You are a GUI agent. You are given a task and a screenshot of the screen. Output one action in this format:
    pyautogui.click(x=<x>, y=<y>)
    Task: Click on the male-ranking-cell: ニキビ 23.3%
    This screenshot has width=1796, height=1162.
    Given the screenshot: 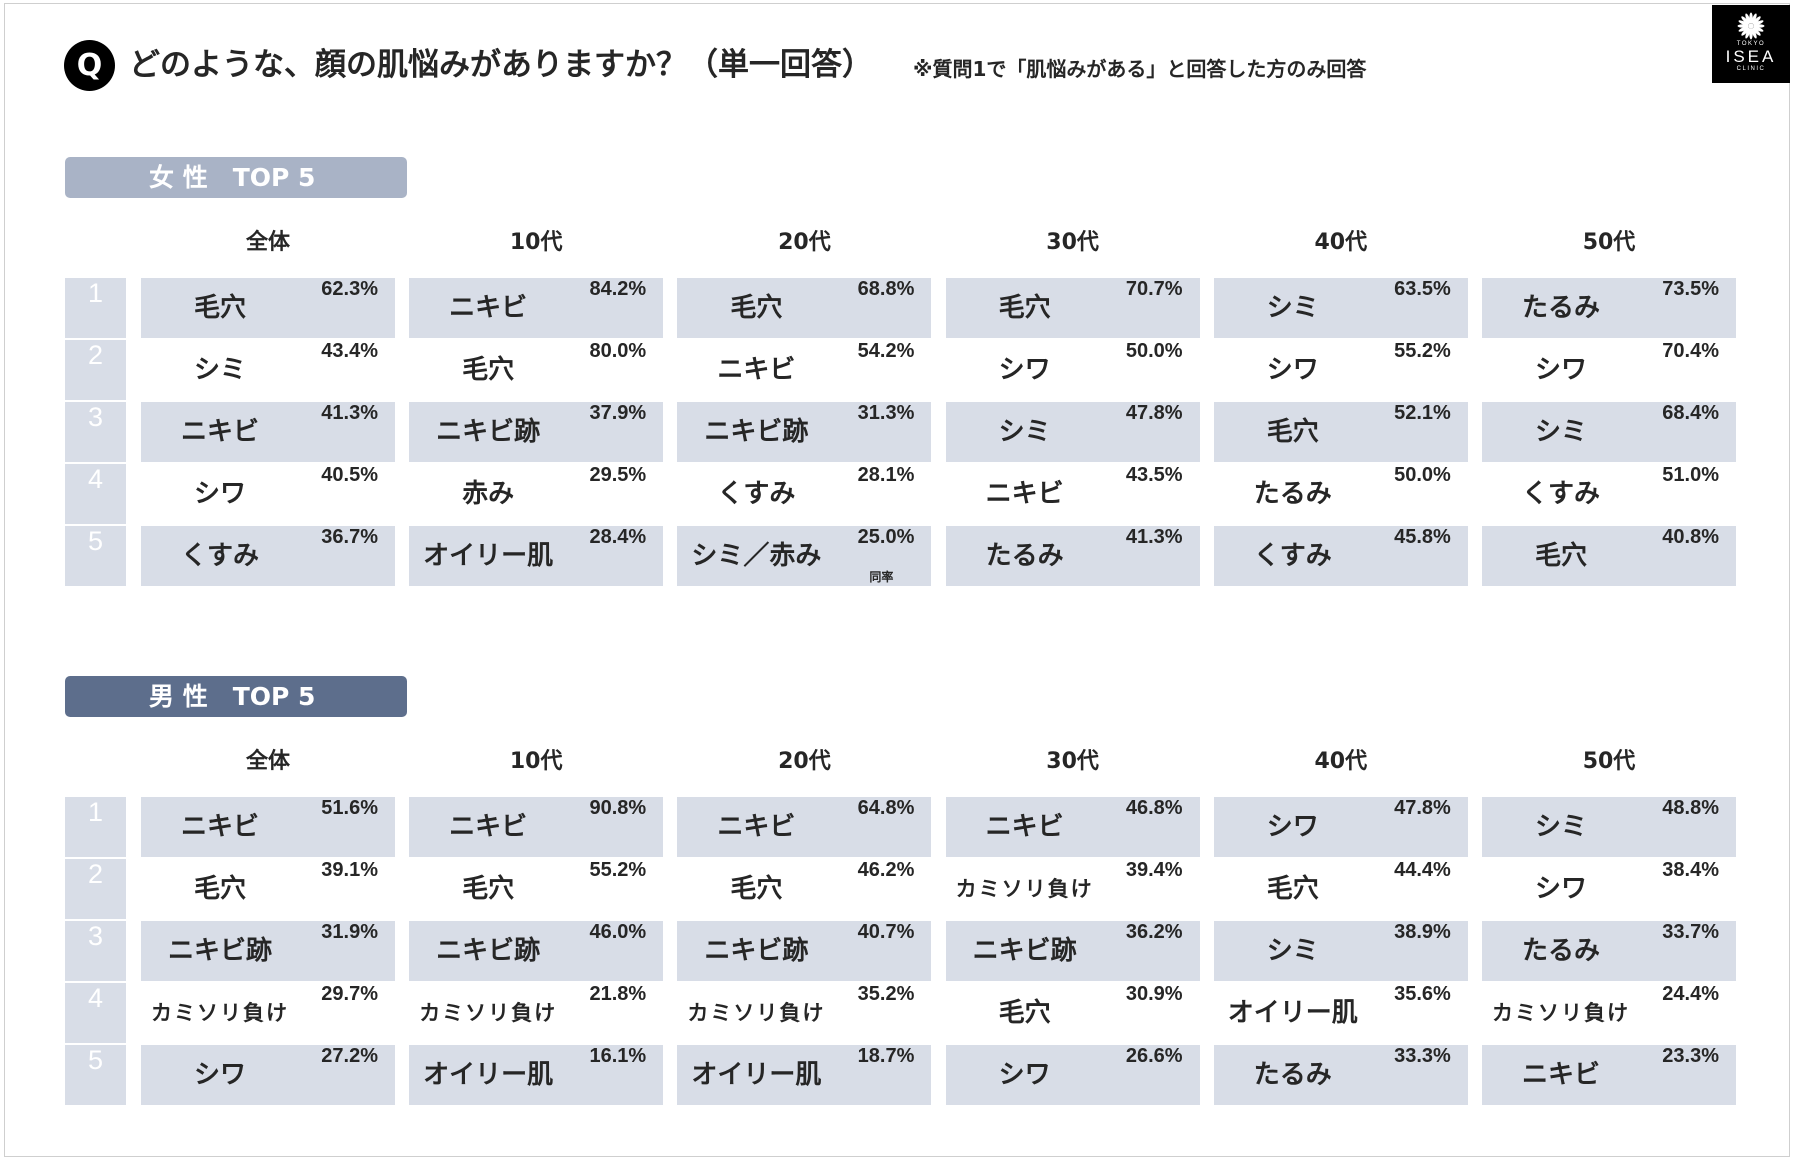 What is the action you would take?
    pyautogui.click(x=1609, y=1075)
    